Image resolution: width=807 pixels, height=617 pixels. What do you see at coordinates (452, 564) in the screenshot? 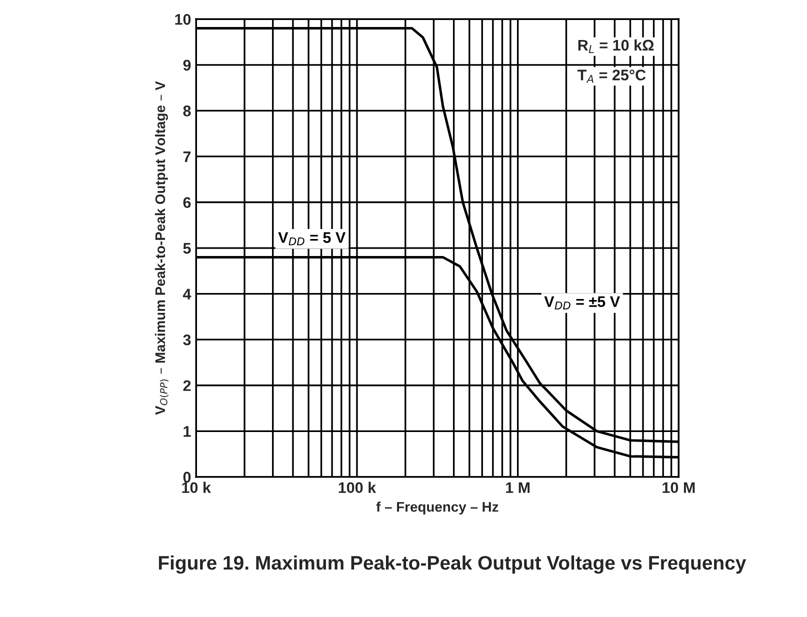
I see `text: Figure 19. Maximum Peak-to-Peak Output Voltage vs Frequency` at bounding box center [452, 564].